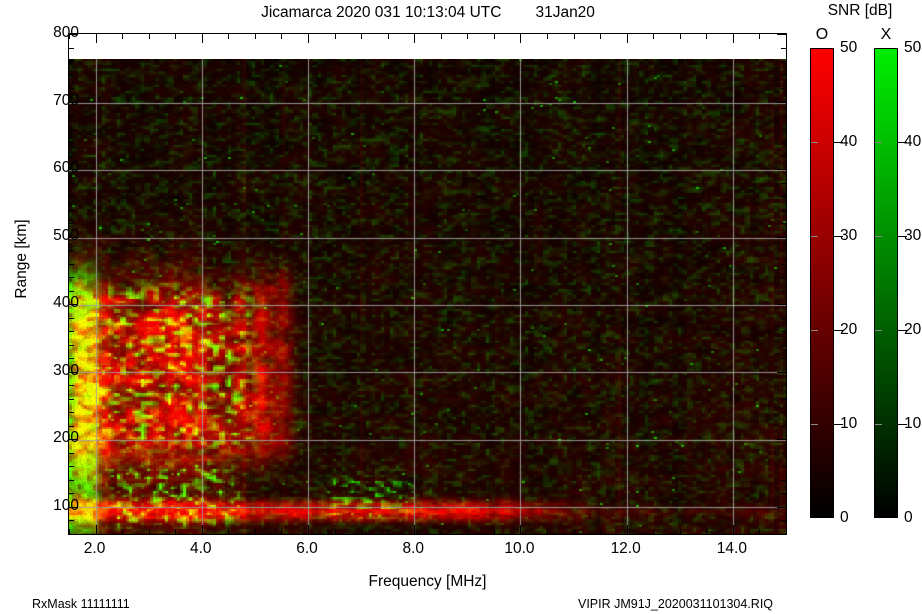 The height and width of the screenshot is (614, 922). I want to click on colorbar-x-letter: X, so click(886, 34).